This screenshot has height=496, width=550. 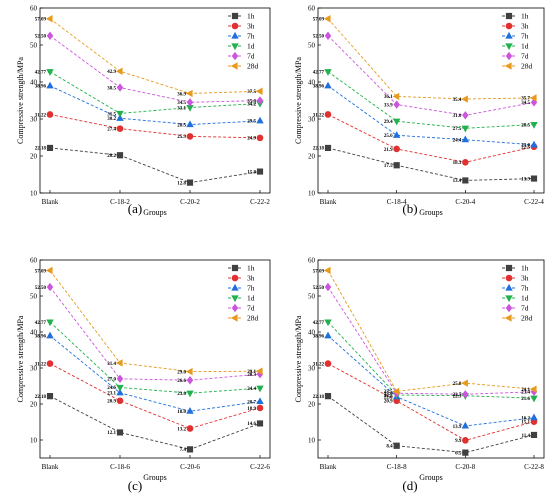 What do you see at coordinates (155, 373) in the screenshot?
I see `series-line-7h` at bounding box center [155, 373].